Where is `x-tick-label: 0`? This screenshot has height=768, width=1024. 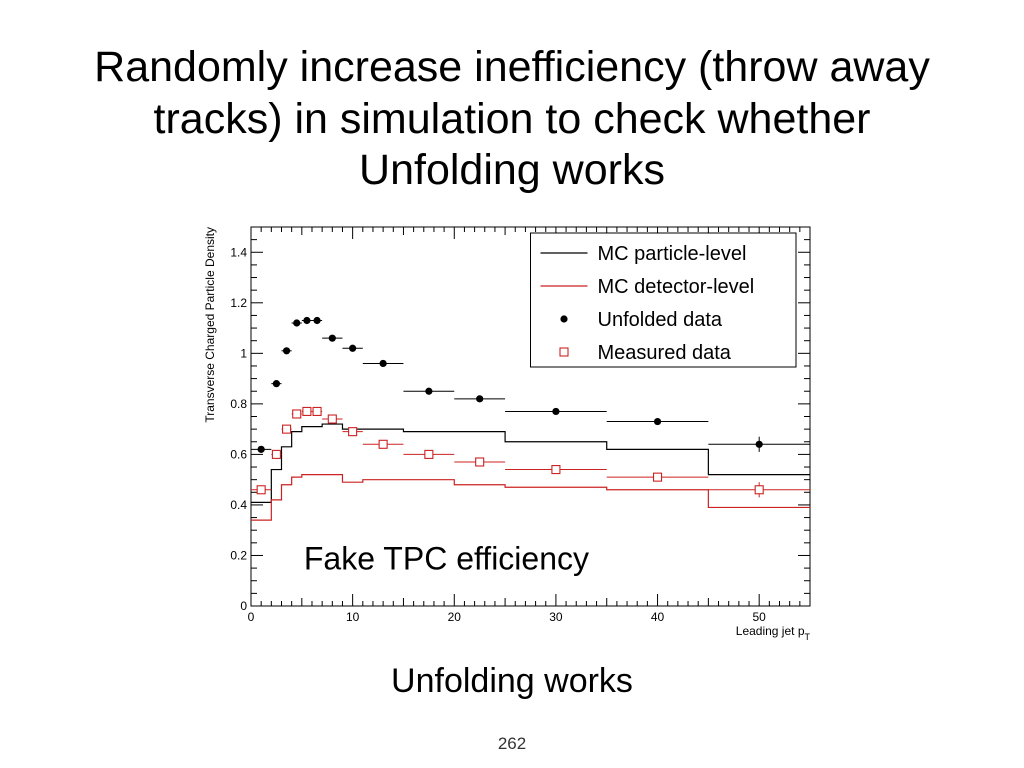 x-tick-label: 0 is located at coordinates (251, 617).